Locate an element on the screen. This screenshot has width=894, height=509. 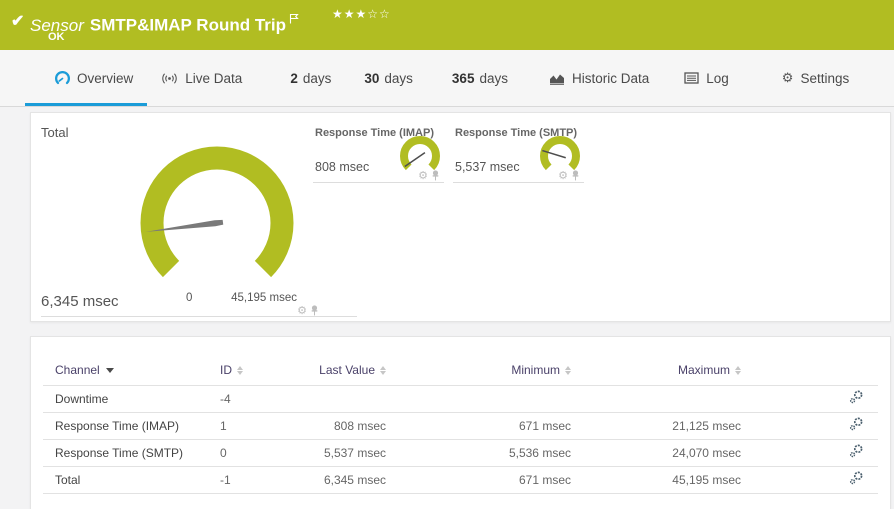
channel-minimum is located at coordinates (483, 399).